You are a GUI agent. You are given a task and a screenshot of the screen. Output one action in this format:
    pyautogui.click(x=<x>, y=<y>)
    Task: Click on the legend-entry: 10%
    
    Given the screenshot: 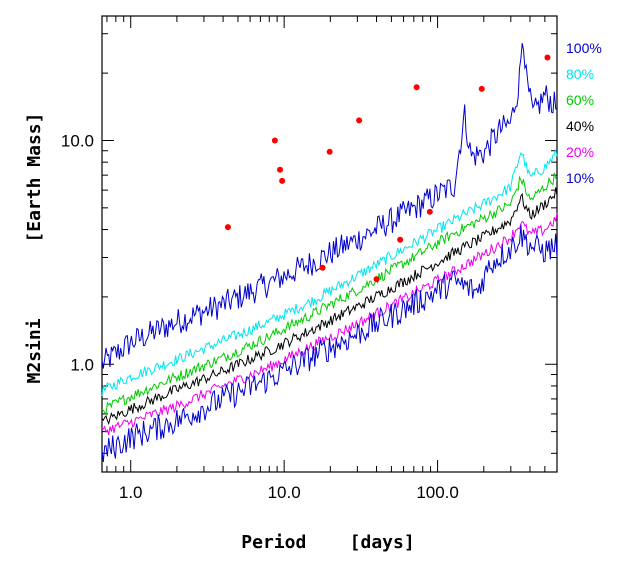 What is the action you would take?
    pyautogui.click(x=580, y=178)
    